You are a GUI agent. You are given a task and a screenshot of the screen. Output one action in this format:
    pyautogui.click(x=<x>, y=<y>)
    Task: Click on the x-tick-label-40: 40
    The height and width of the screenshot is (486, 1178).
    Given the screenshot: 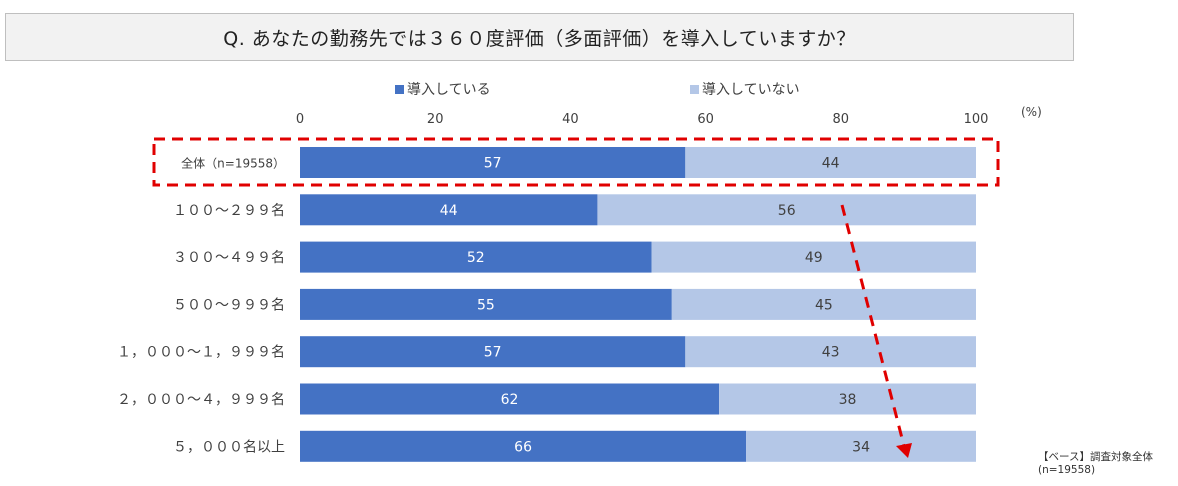 What is the action you would take?
    pyautogui.click(x=570, y=119)
    